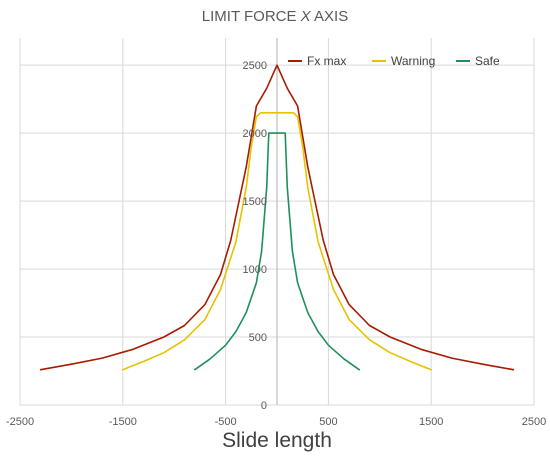 The width and height of the screenshot is (550, 456). What do you see at coordinates (413, 61) in the screenshot?
I see `legend-label: Warning` at bounding box center [413, 61].